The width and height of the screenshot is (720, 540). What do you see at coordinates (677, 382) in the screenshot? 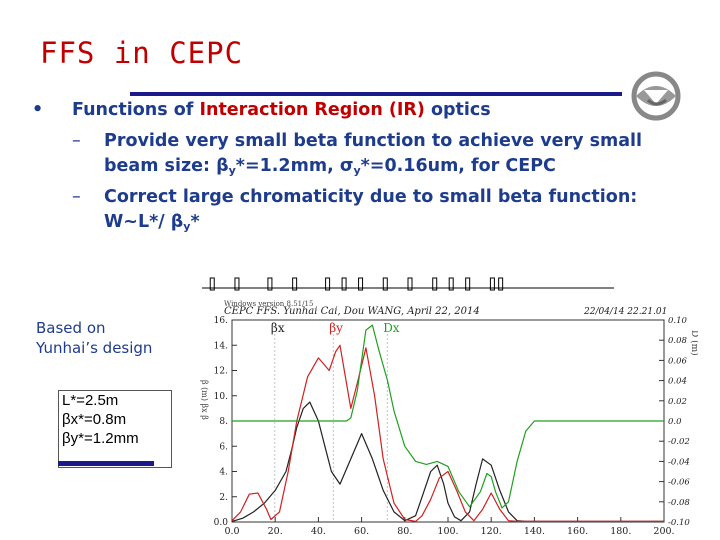
I see `y-right-tick-label: 0.04` at bounding box center [677, 382].